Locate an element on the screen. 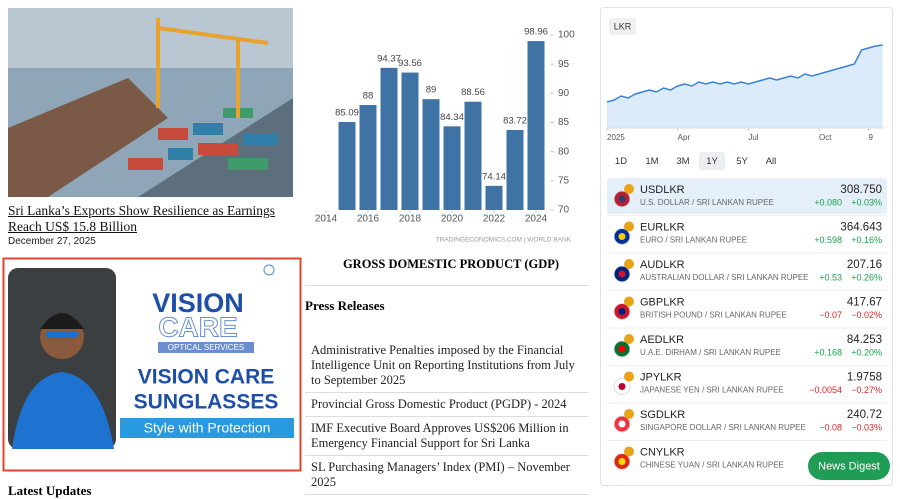 Image resolution: width=900 pixels, height=499 pixels. news-digest-button: News Digest is located at coordinates (849, 466).